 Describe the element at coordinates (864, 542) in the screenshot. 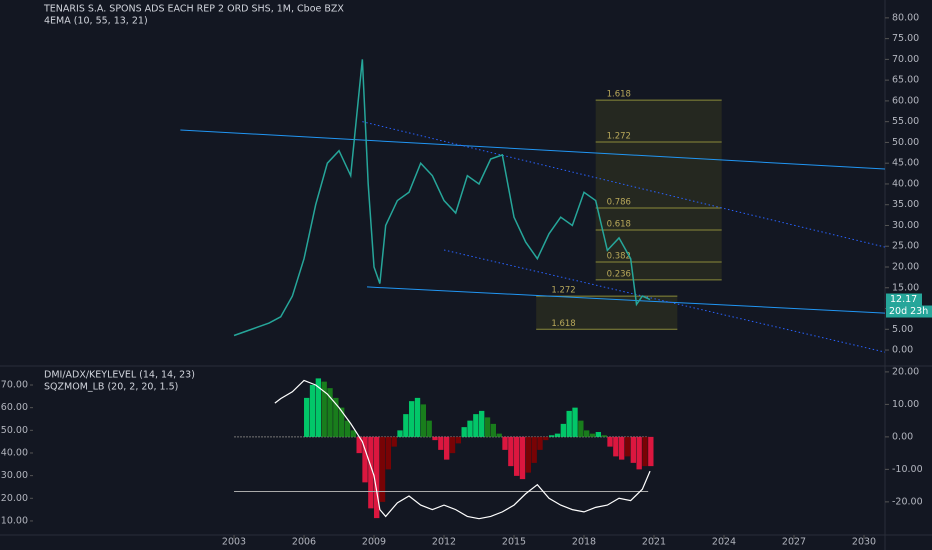

I see `x-tick-label: 2030` at that location.